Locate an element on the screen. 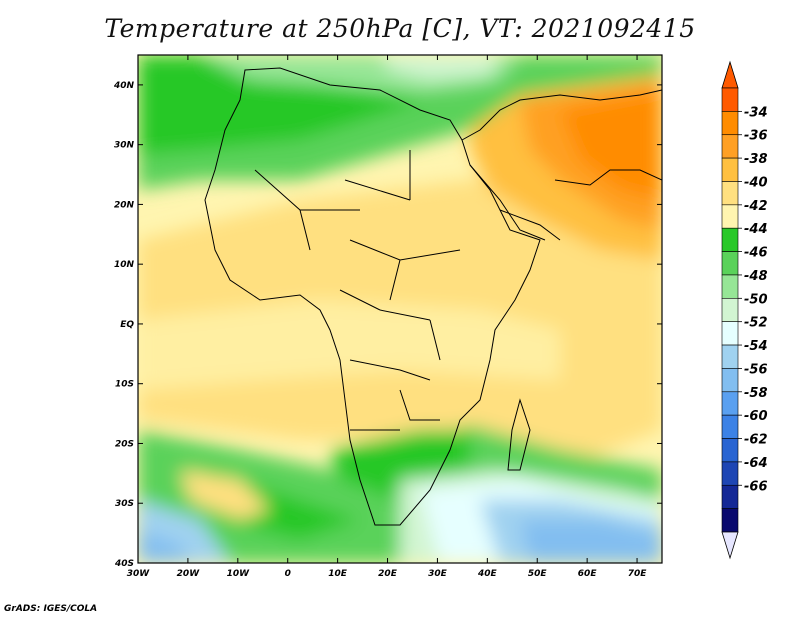 This screenshot has height=618, width=800. grads-credit: GrADS: IGES/COLA is located at coordinates (51, 609).